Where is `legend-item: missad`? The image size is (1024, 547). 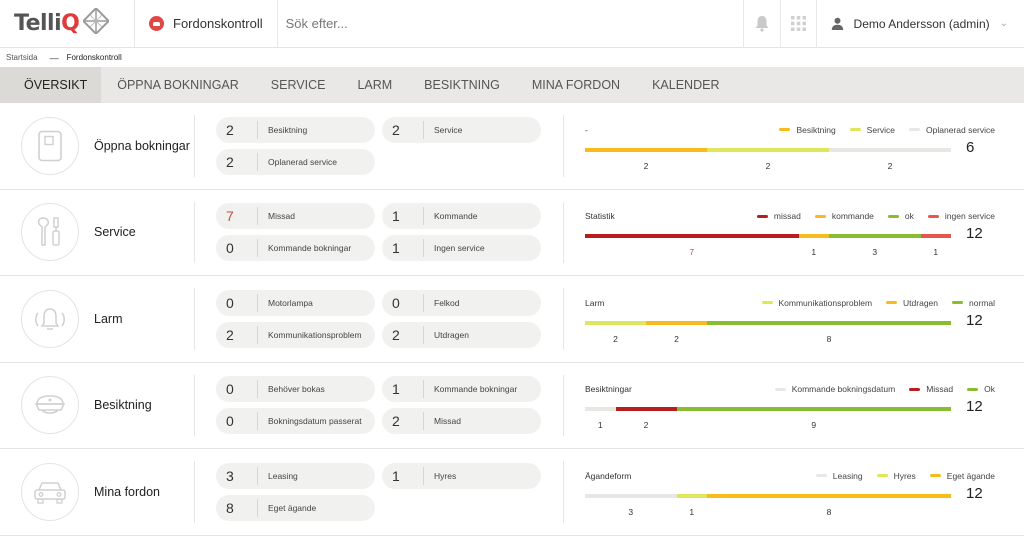
legend-item: missad is located at coordinates (778, 216).